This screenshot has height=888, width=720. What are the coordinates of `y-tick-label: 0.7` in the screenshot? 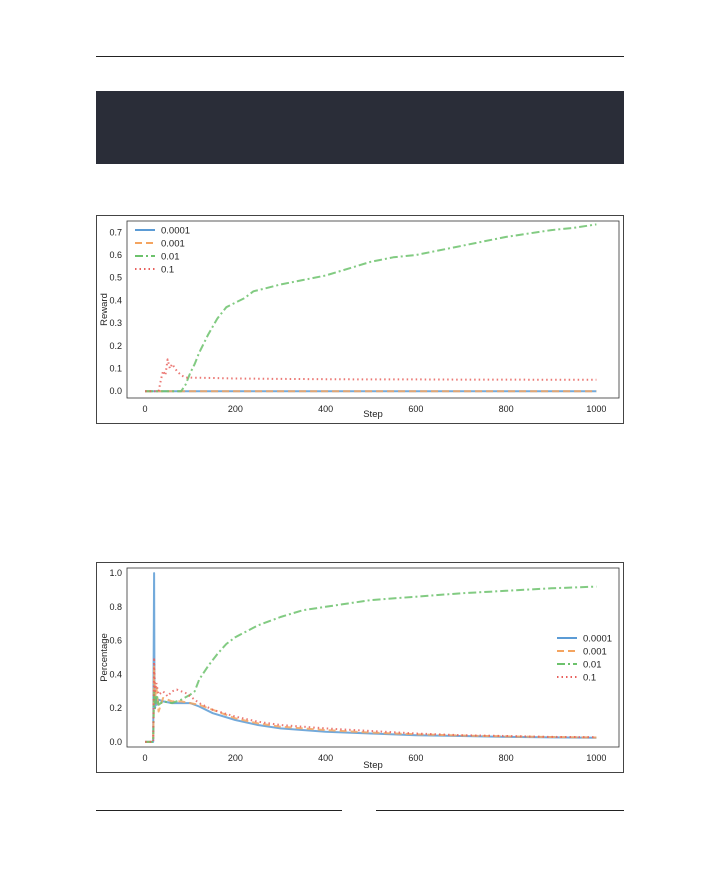 It's located at (115, 232).